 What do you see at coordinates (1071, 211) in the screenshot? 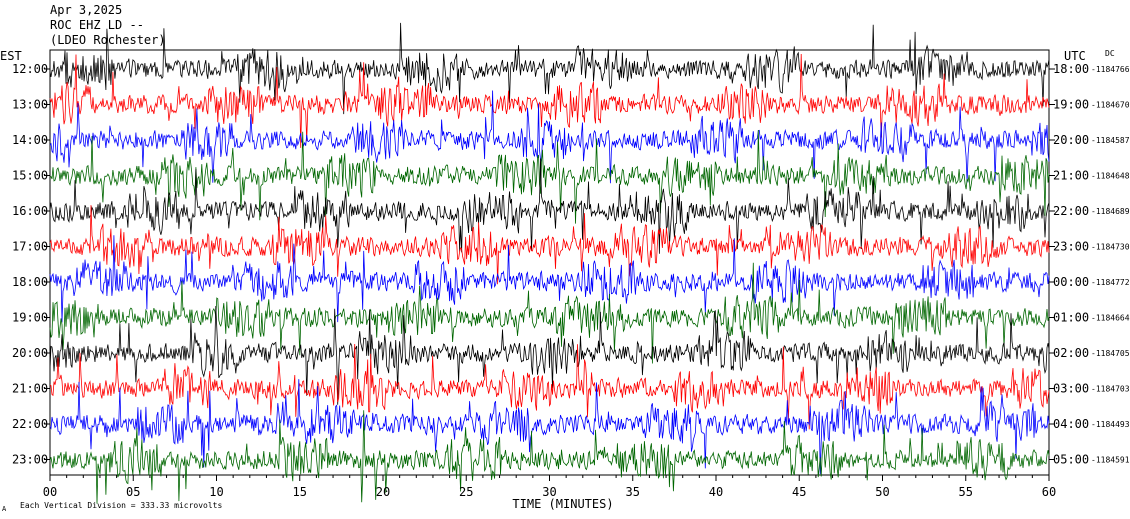
I see `utc-tick-label: 22:00` at bounding box center [1071, 211].